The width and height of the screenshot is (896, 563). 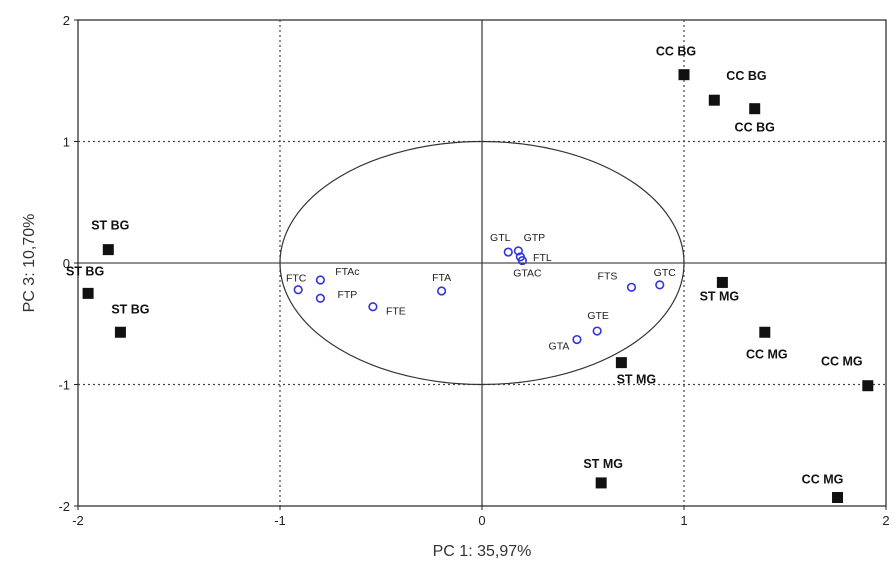 I want to click on variable-label: GTP, so click(x=535, y=238).